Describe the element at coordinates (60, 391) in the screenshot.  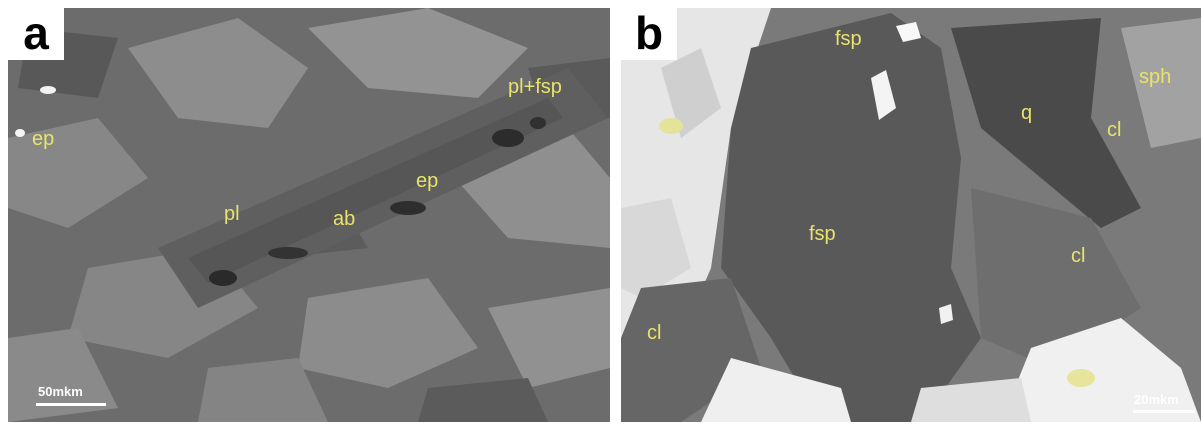
I see `scale-bar-label-a: 50mkm` at that location.